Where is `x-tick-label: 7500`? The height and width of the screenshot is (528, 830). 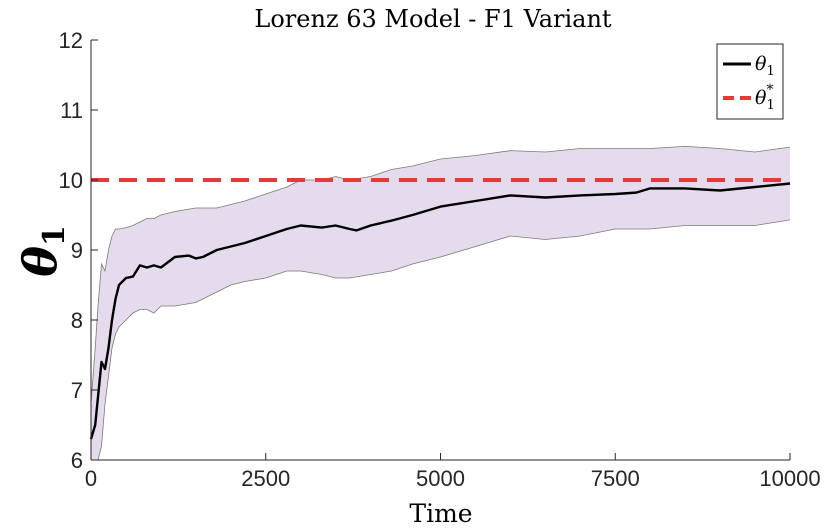
x-tick-label: 7500 is located at coordinates (615, 478).